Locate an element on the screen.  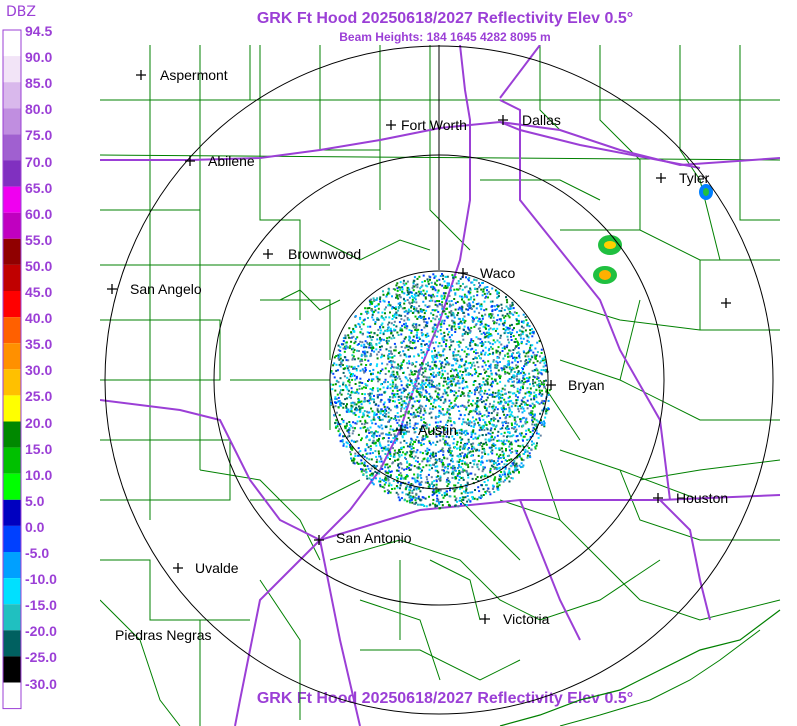
legend-label: 15.0 is located at coordinates (39, 448).